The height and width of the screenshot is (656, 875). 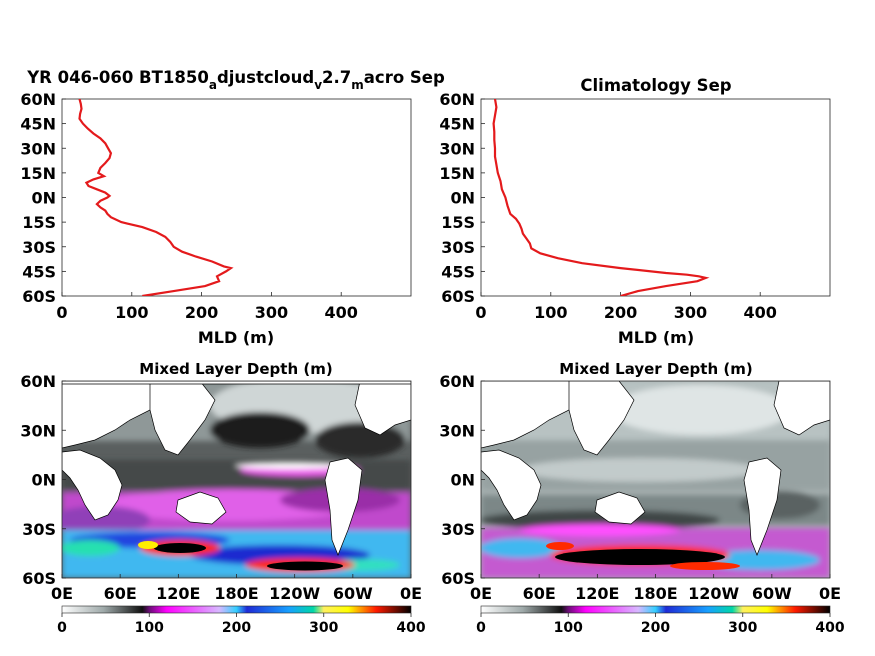 What do you see at coordinates (759, 312) in the screenshot?
I see `profile-climatology-xtick-label: 400` at bounding box center [759, 312].